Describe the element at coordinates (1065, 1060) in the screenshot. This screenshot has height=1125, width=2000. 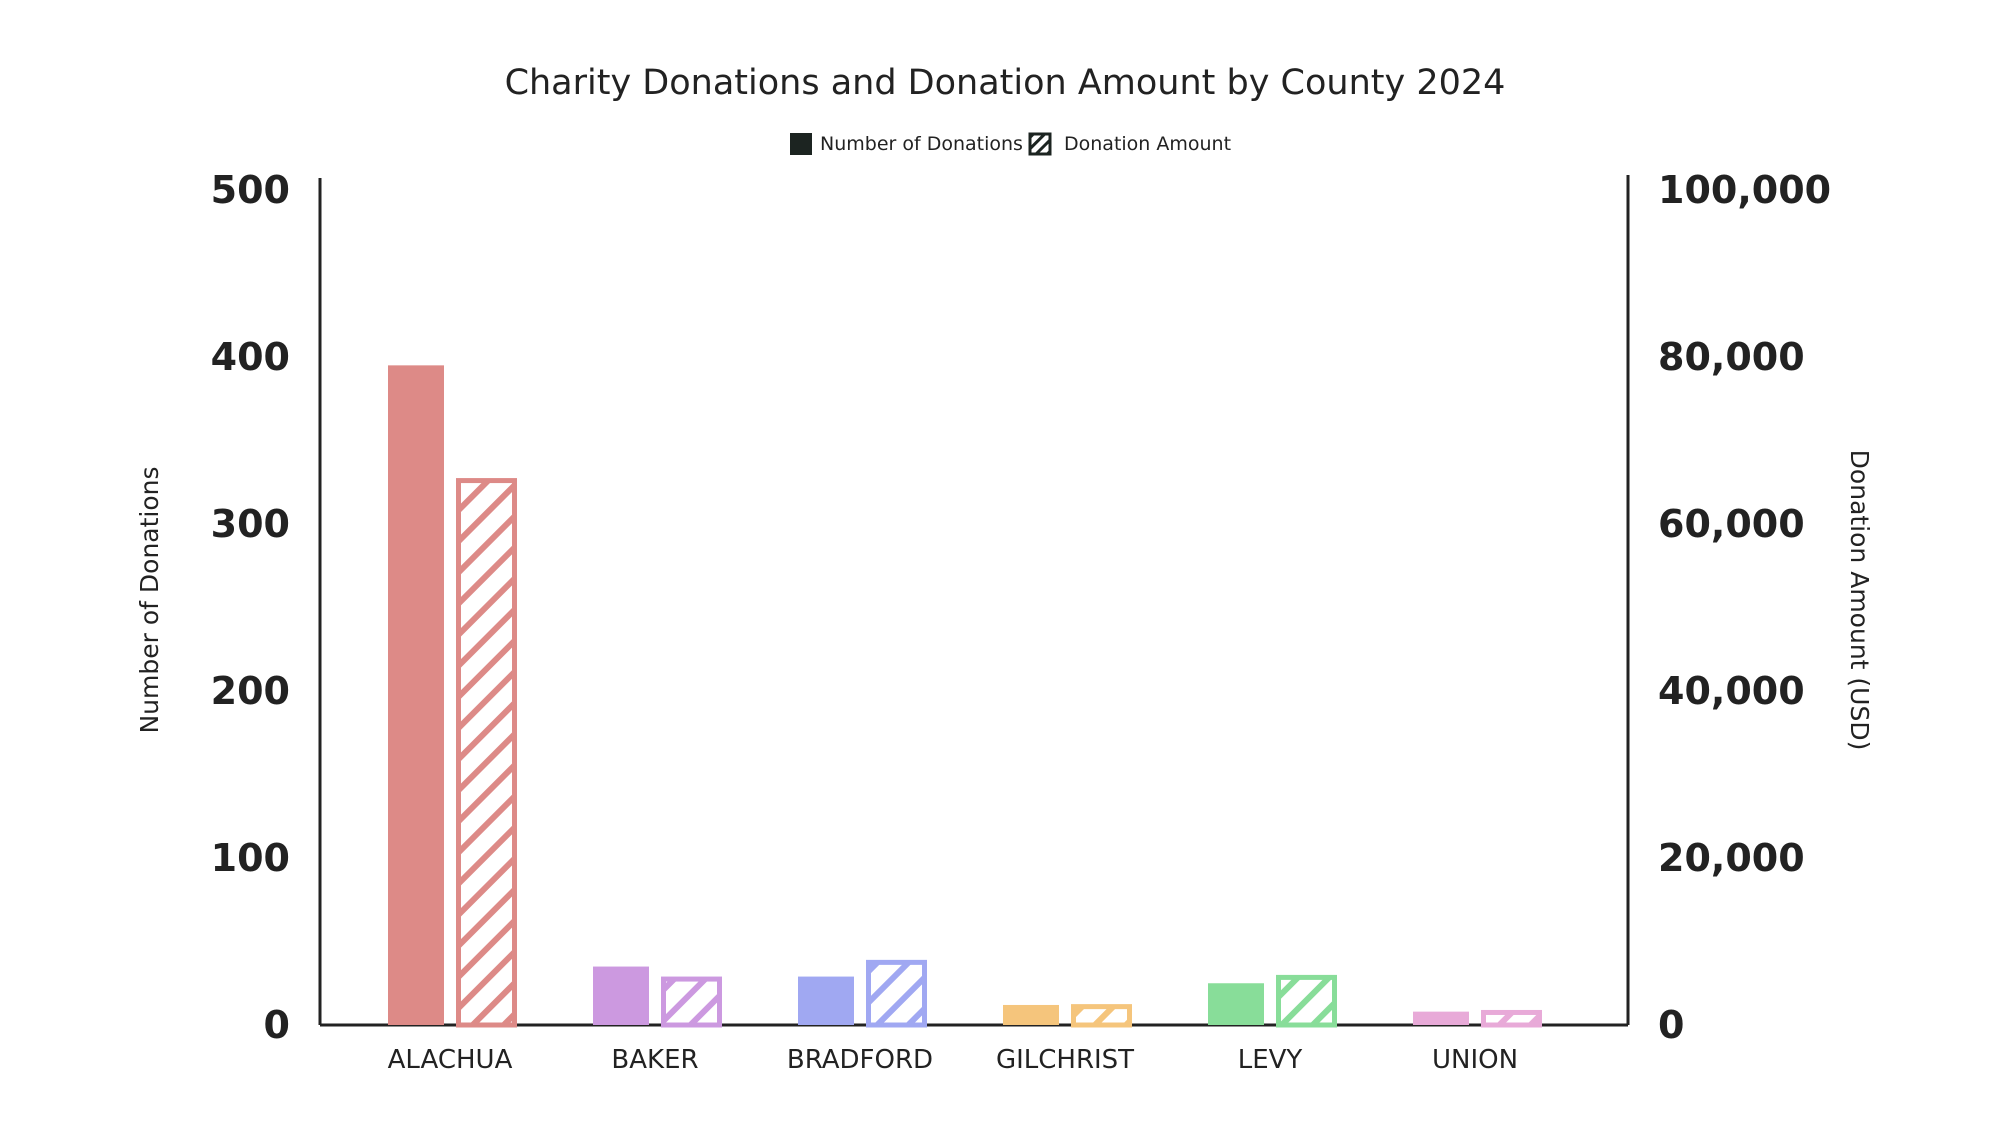
I see `category-label-gilchrist: GILCHRIST` at that location.